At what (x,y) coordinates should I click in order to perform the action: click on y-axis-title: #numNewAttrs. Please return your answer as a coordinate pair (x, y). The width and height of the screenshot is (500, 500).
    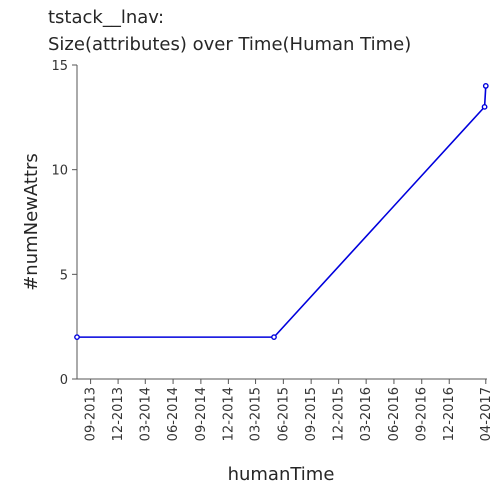
    Looking at the image, I should click on (31, 222).